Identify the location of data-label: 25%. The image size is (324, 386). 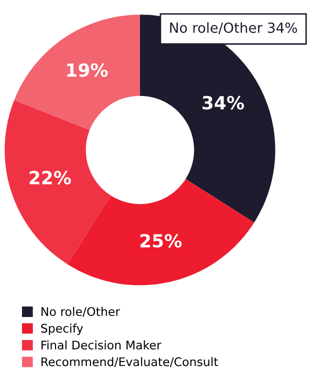
(161, 241).